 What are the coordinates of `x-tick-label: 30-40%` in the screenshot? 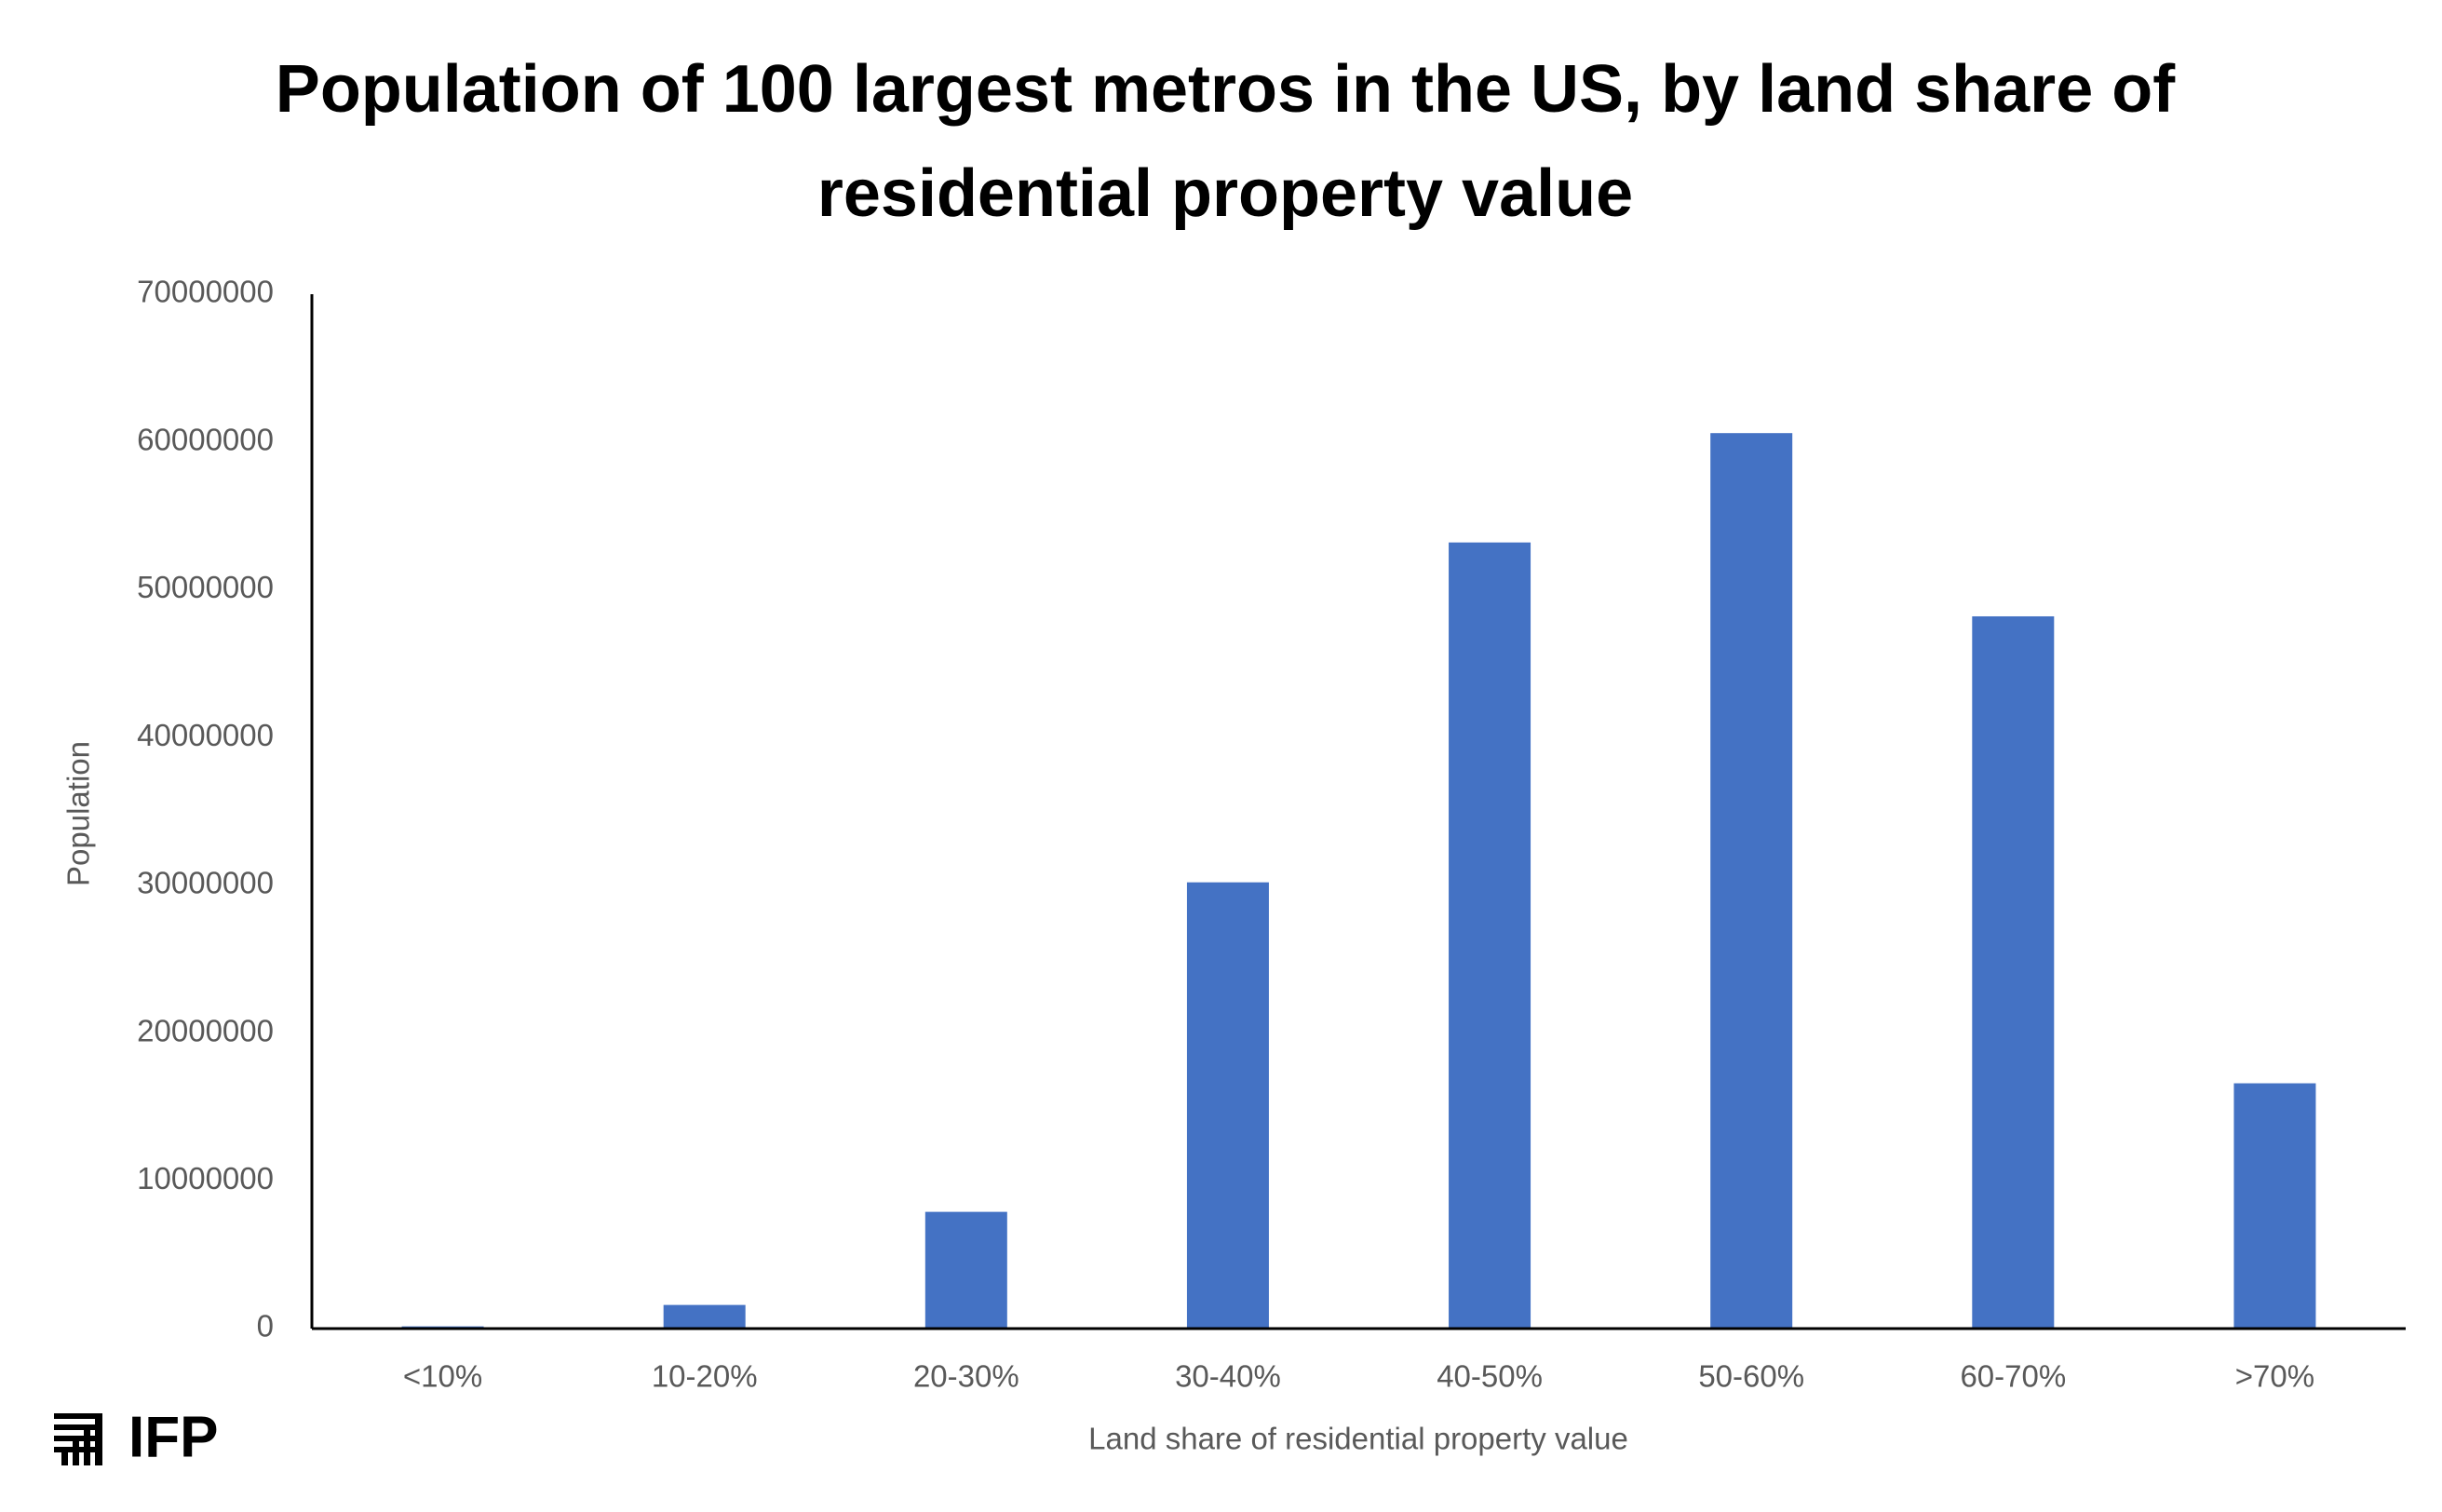 It's located at (1228, 1376).